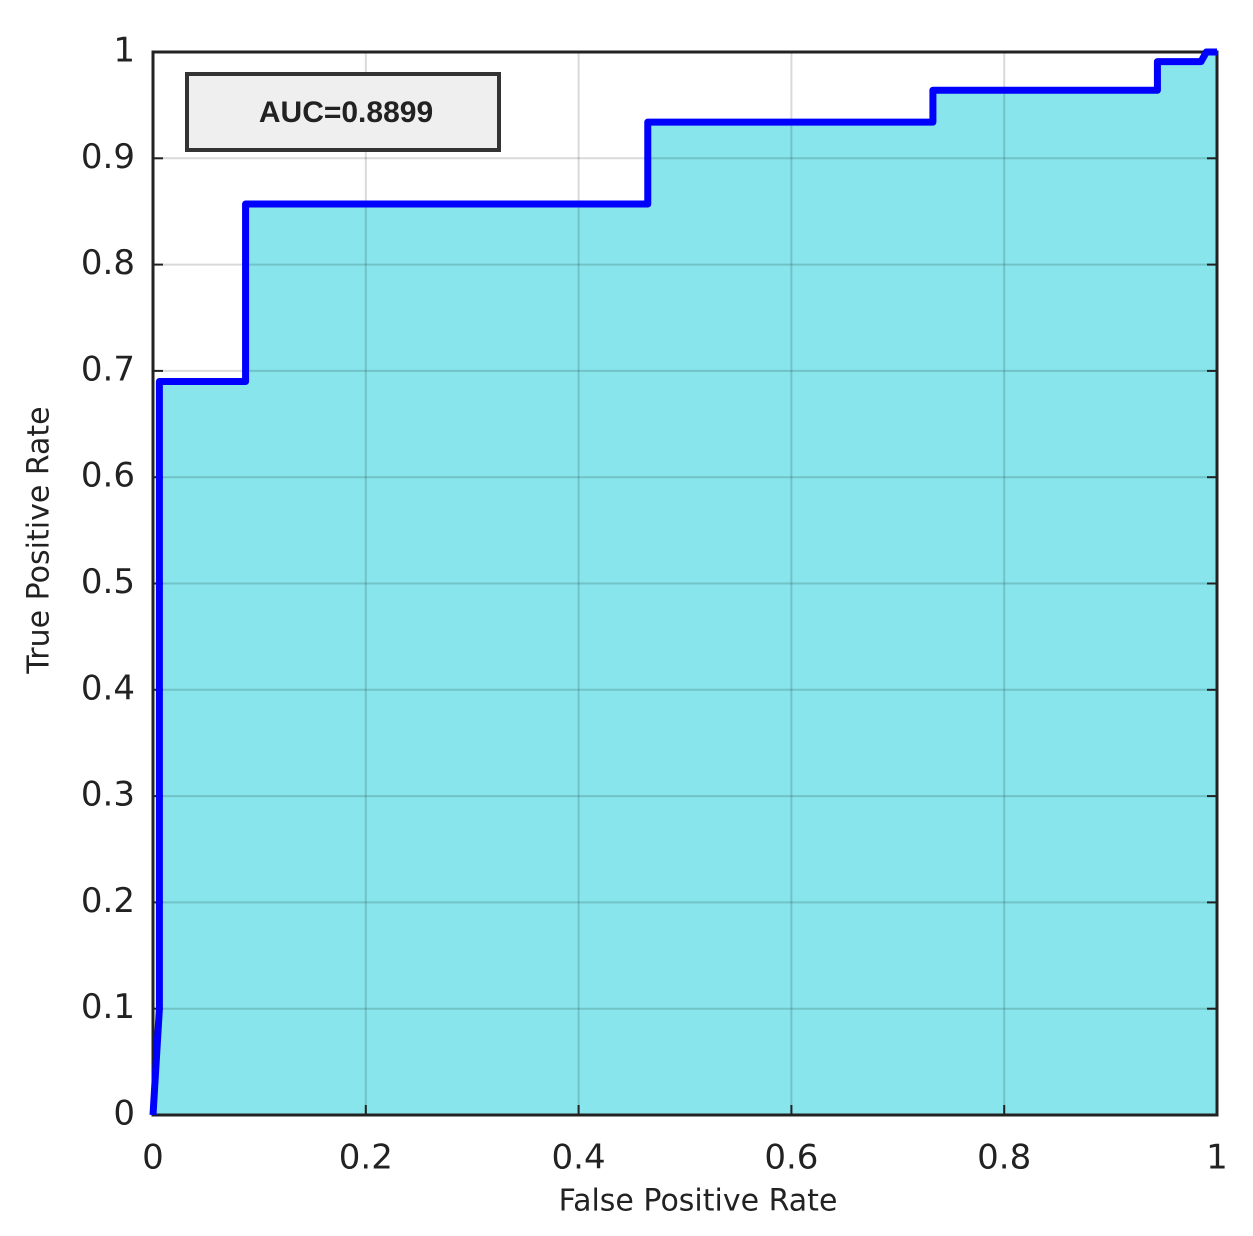 The height and width of the screenshot is (1236, 1253). What do you see at coordinates (791, 1158) in the screenshot?
I see `x-tick-label: 0.6` at bounding box center [791, 1158].